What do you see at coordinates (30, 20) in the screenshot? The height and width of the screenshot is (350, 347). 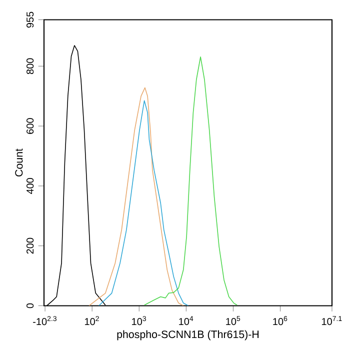 I see `y-tick-label: 955` at bounding box center [30, 20].